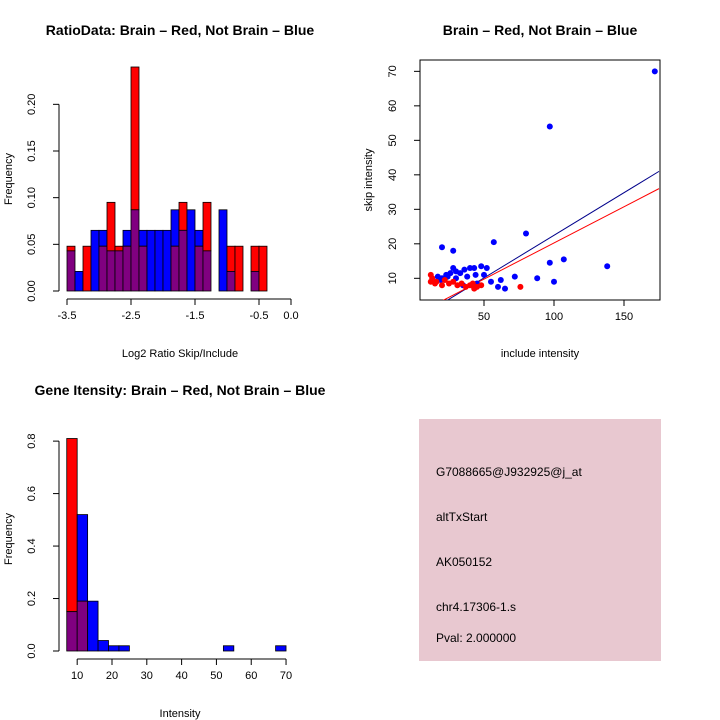  What do you see at coordinates (369, 179) in the screenshot?
I see `scatter-ylabel: skip intensity` at bounding box center [369, 179].